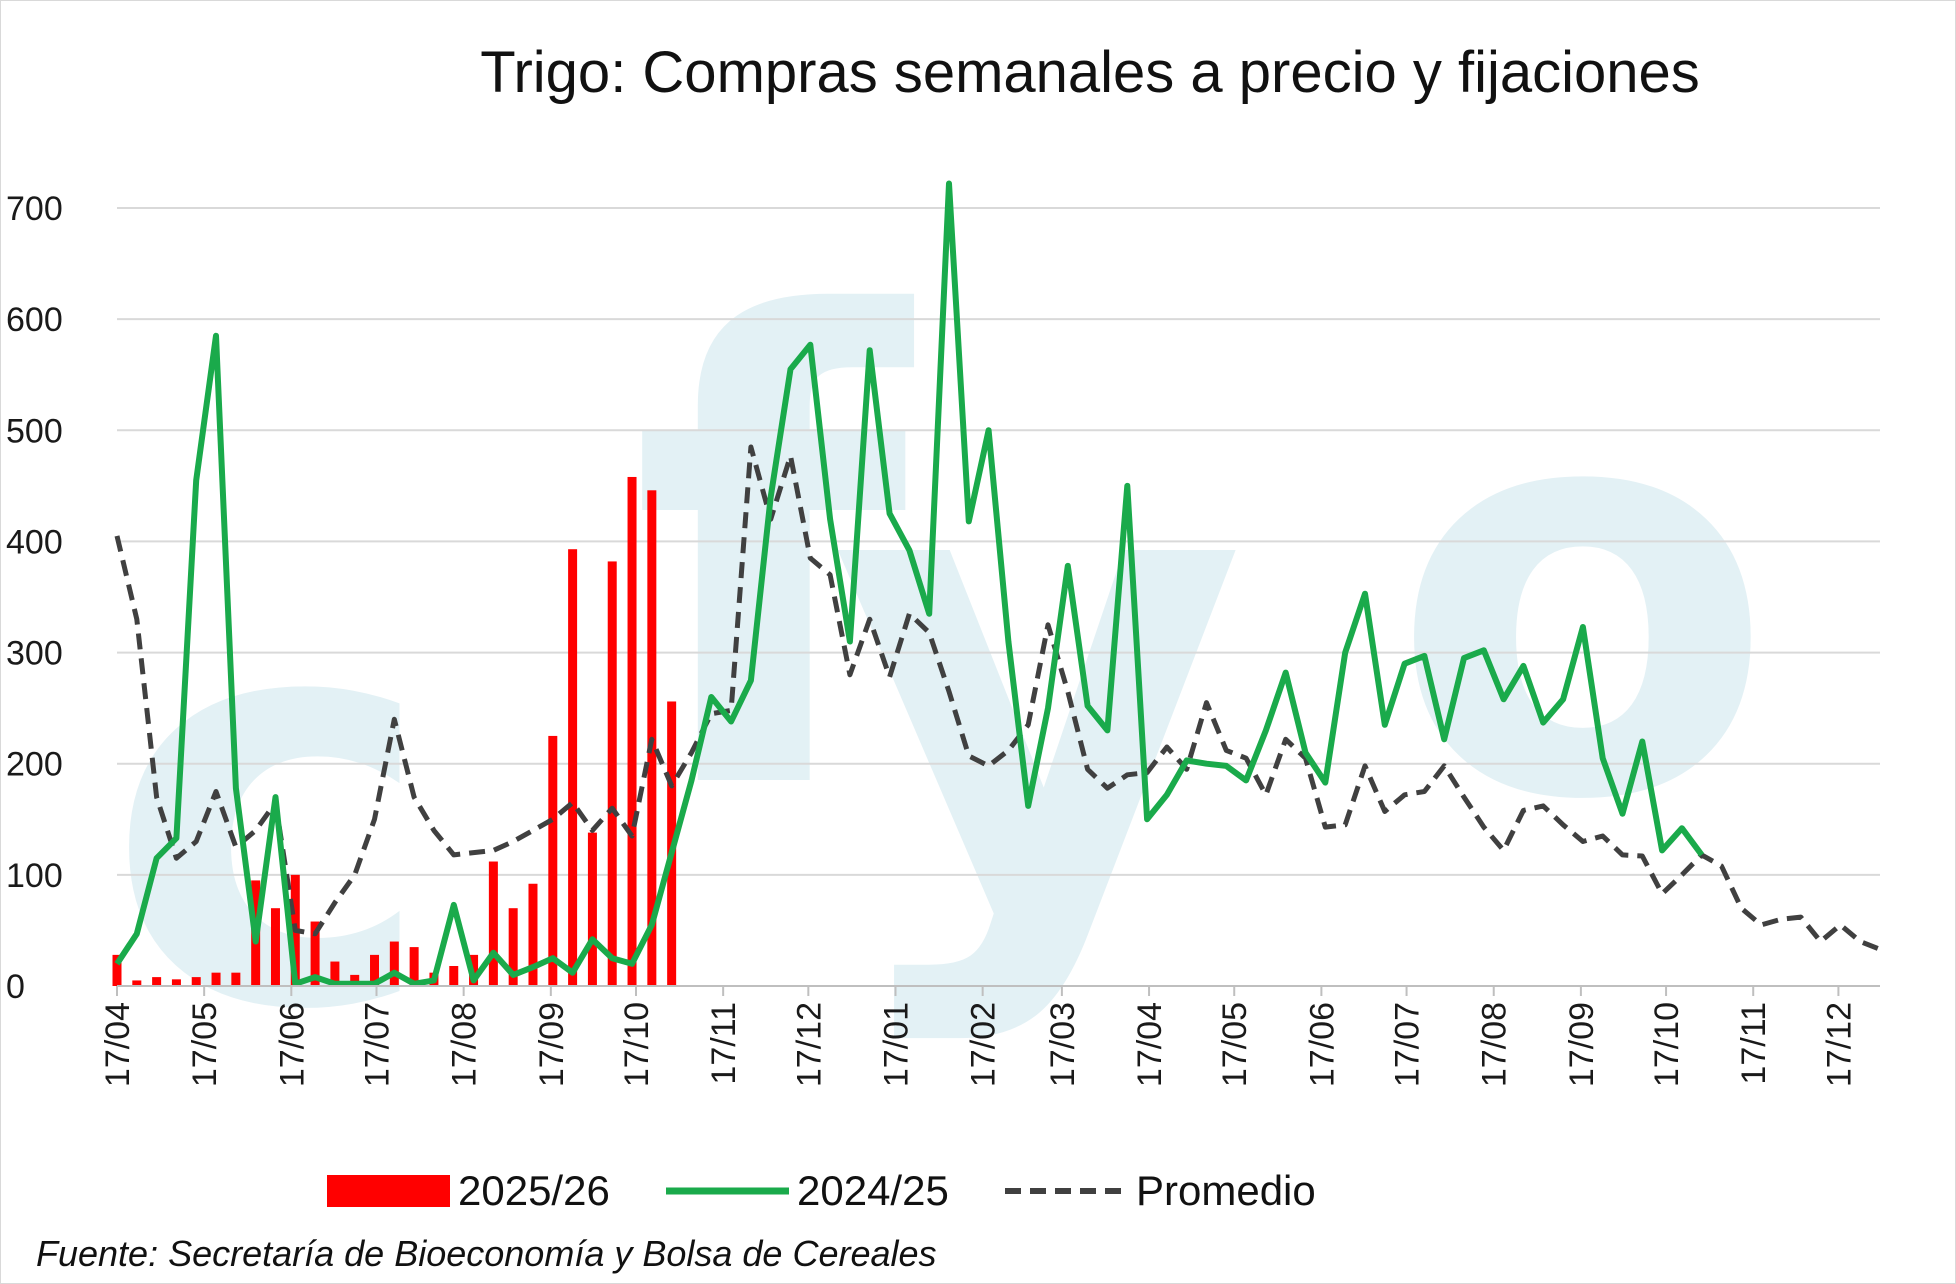 The width and height of the screenshot is (1956, 1284). What do you see at coordinates (34, 765) in the screenshot?
I see `y-tick-label: 200` at bounding box center [34, 765].